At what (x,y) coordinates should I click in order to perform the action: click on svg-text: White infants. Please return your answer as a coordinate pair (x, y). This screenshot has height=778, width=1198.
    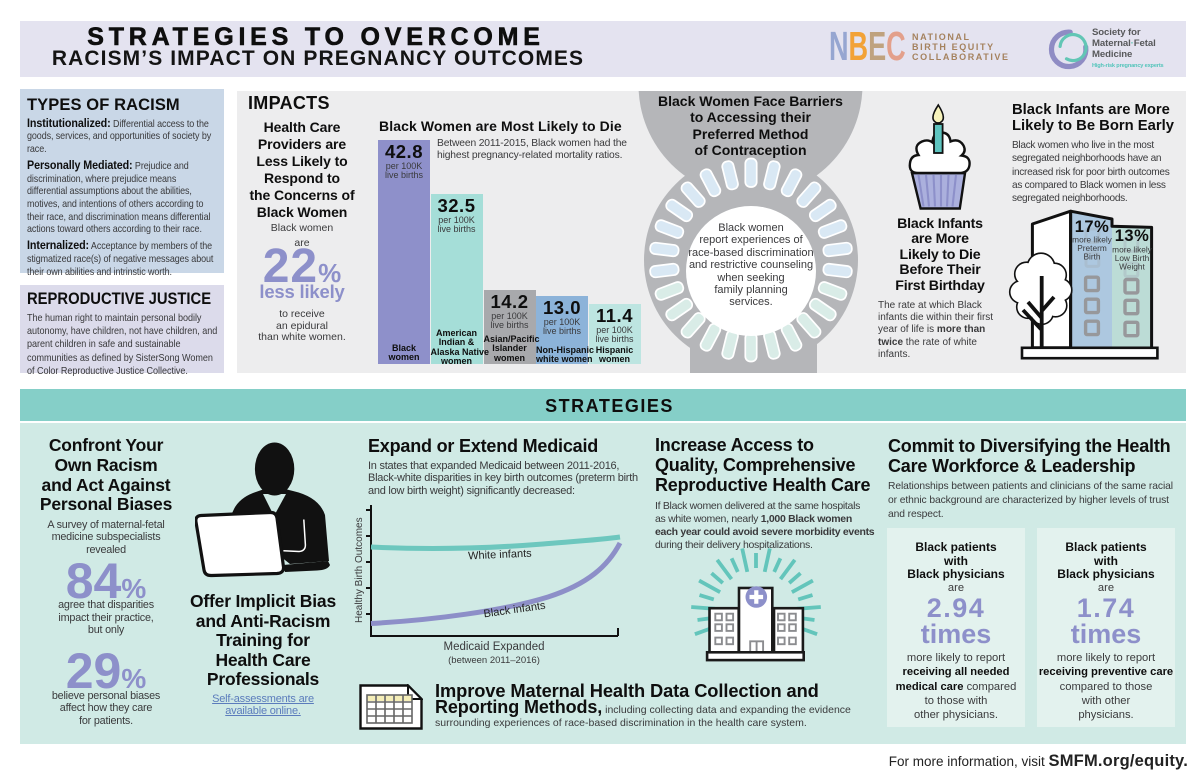
    Looking at the image, I should click on (500, 555).